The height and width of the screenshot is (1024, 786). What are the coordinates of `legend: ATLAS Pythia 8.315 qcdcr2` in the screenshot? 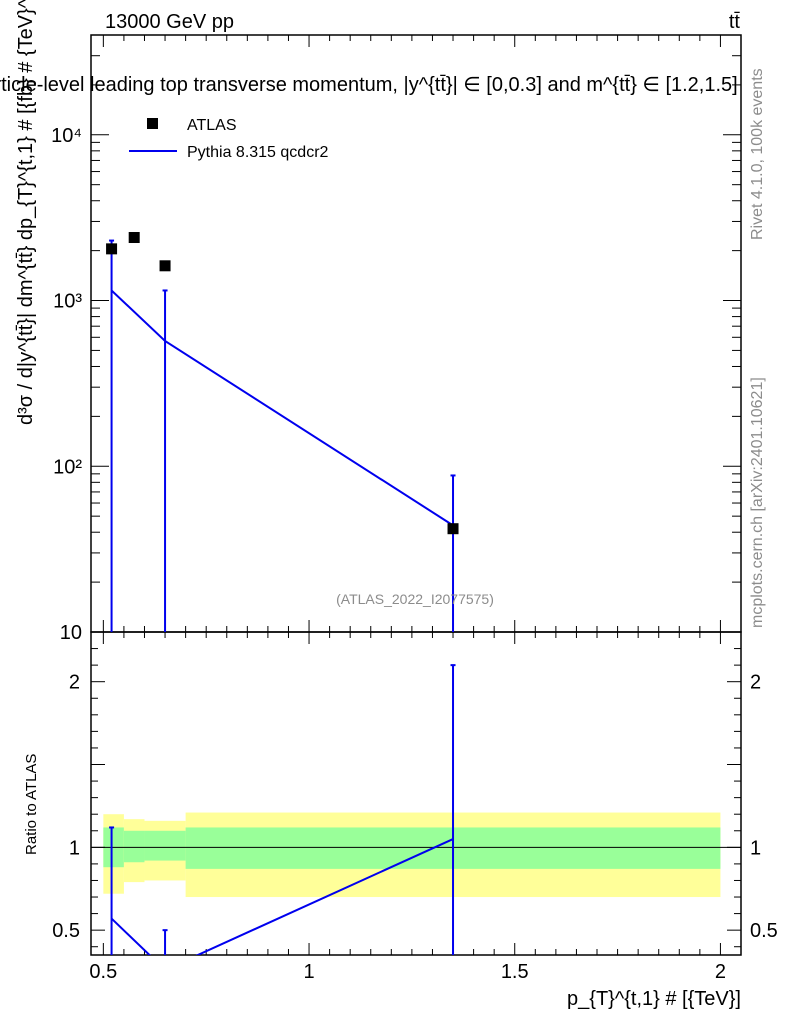 It's located at (229, 139).